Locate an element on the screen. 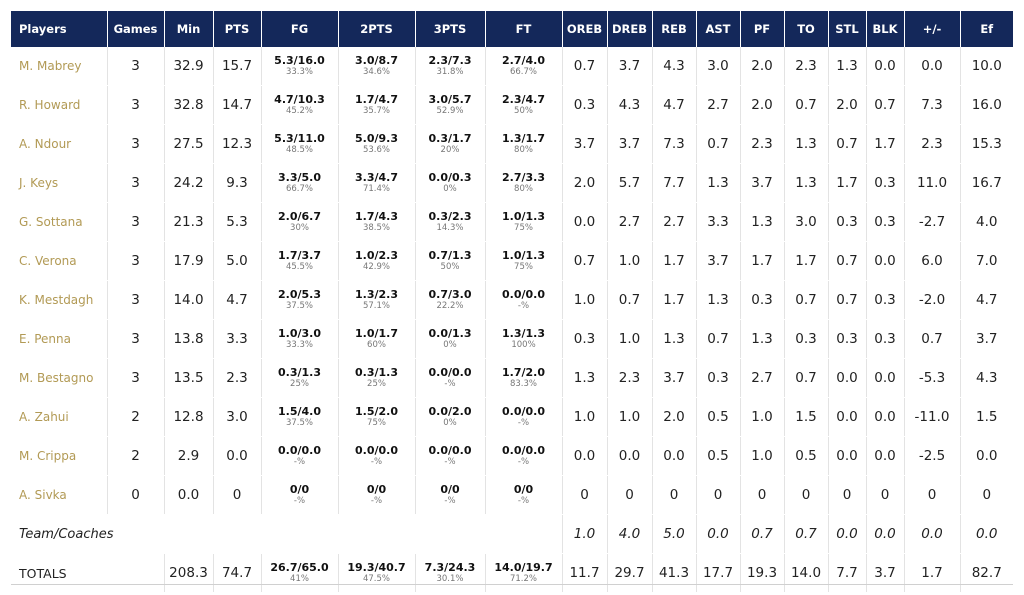  cell-dreb: 5.7 is located at coordinates (630, 183).